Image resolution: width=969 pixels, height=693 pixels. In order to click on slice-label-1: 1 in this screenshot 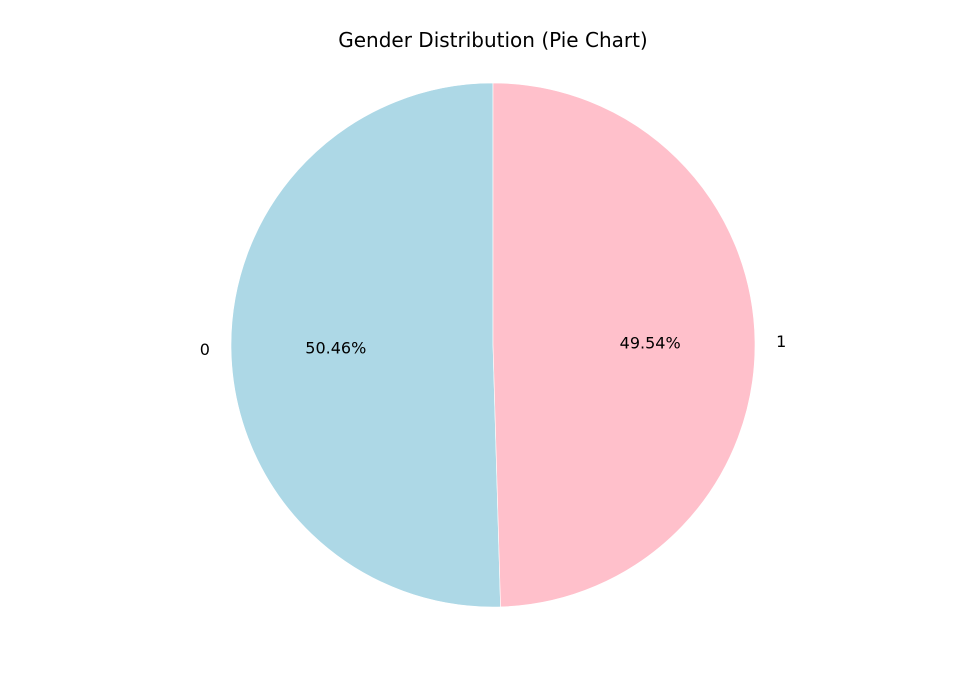, I will do `click(781, 341)`.